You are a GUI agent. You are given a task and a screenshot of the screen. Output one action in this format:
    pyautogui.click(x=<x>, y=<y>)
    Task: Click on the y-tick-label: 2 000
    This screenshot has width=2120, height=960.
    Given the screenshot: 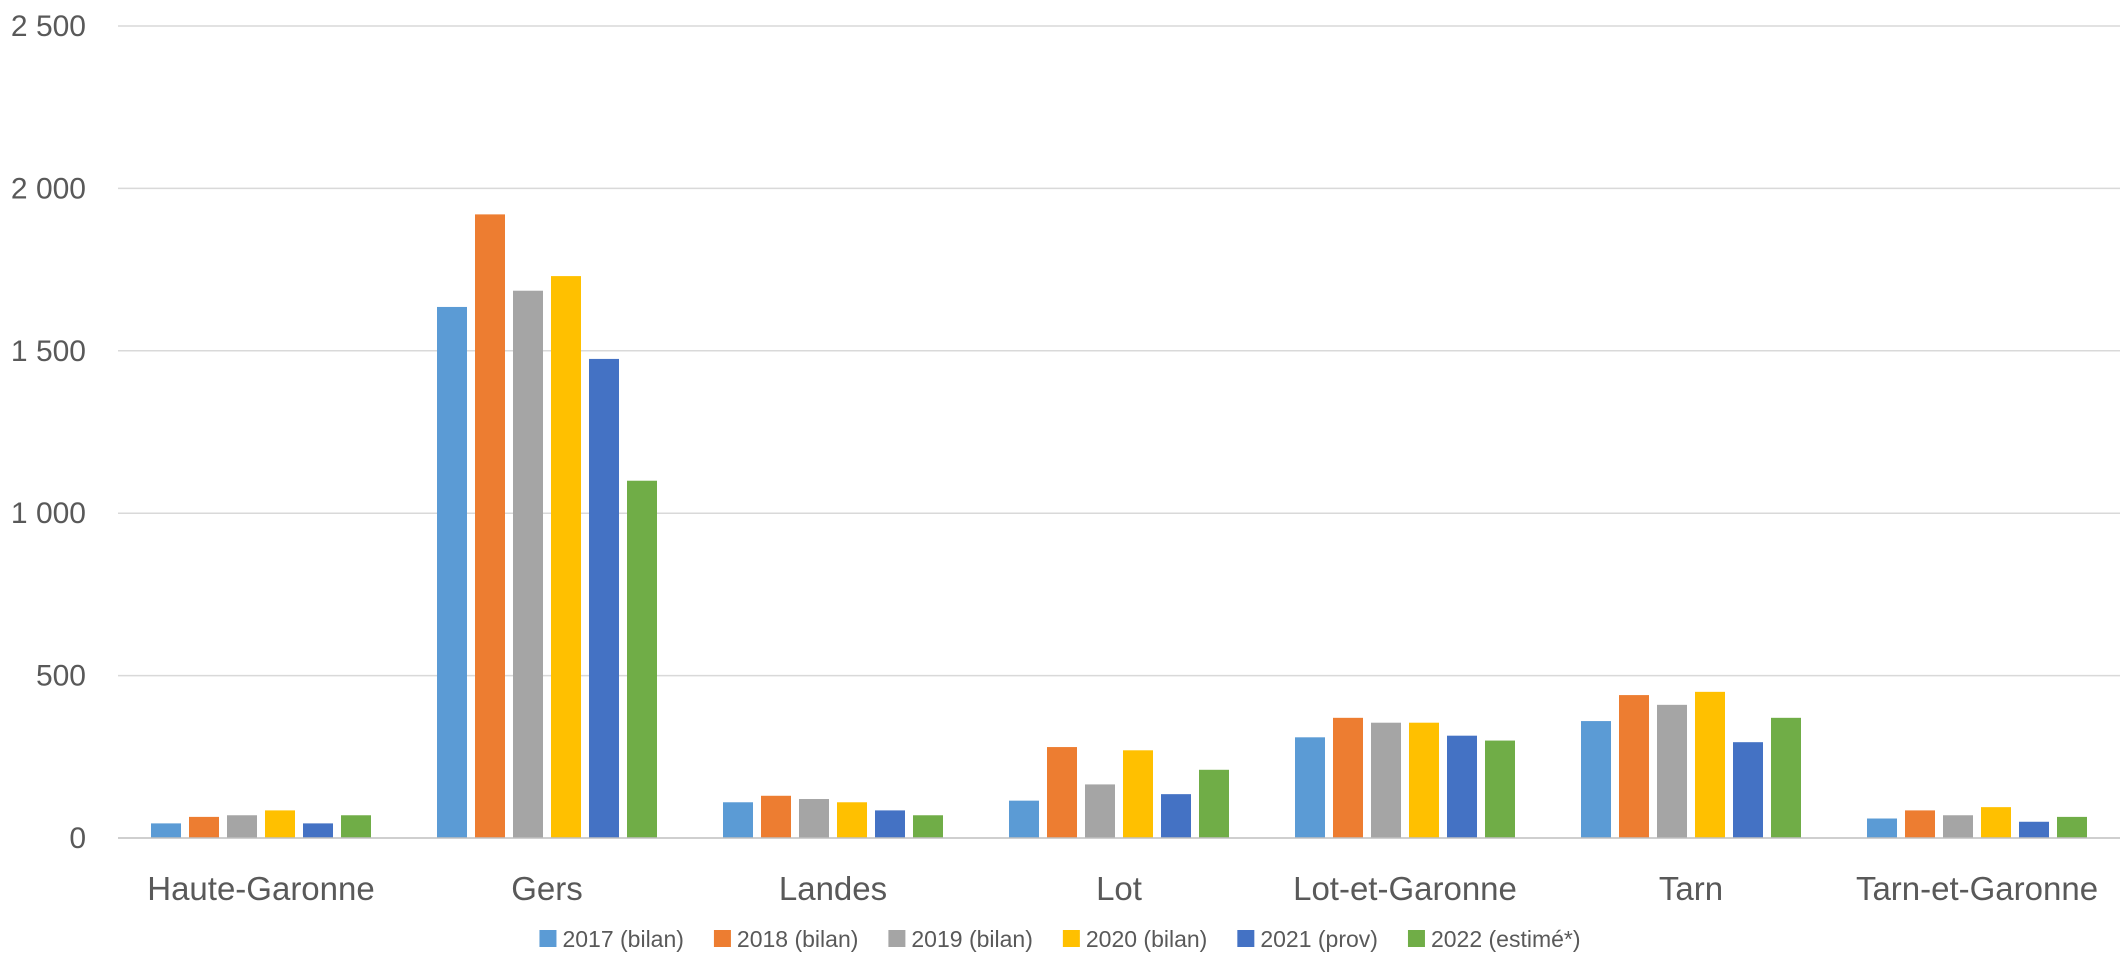 What is the action you would take?
    pyautogui.click(x=48, y=188)
    